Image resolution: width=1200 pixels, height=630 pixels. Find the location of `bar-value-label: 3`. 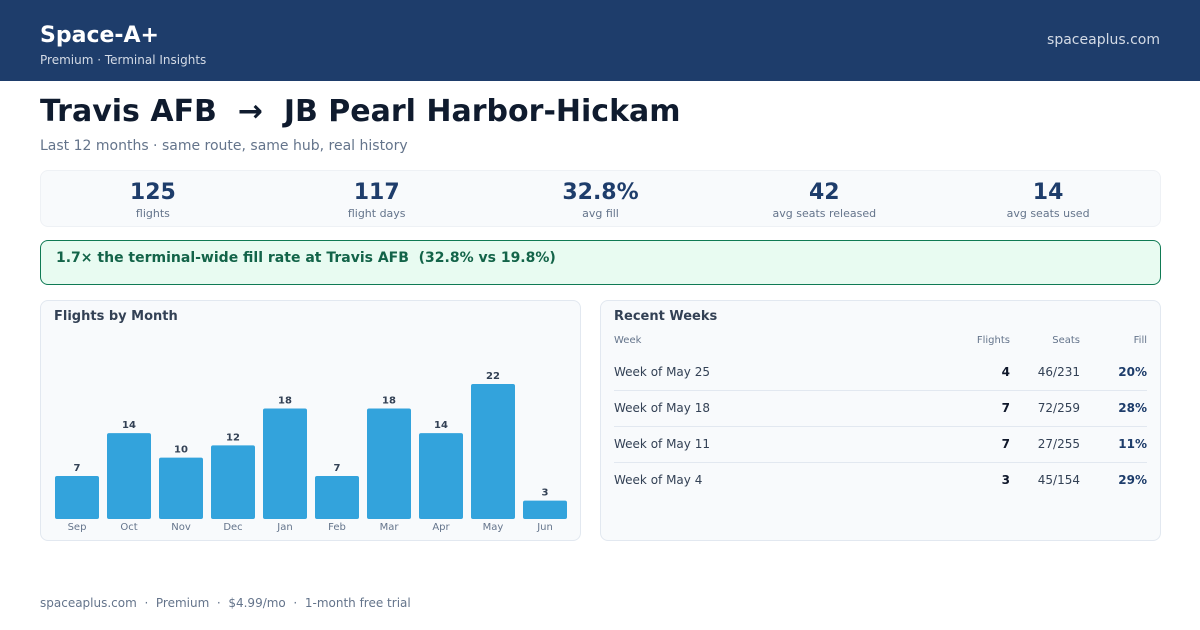

bar-value-label: 3 is located at coordinates (545, 493).